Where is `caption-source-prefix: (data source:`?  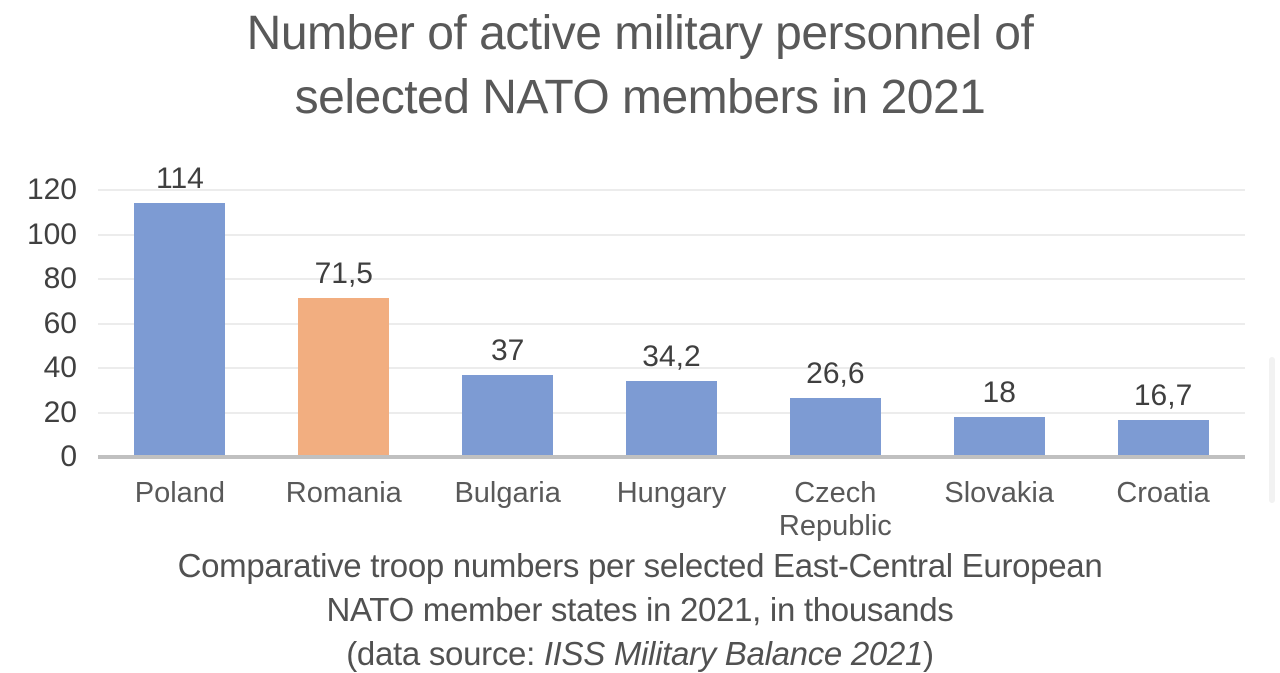 caption-source-prefix: (data source: is located at coordinates (445, 653).